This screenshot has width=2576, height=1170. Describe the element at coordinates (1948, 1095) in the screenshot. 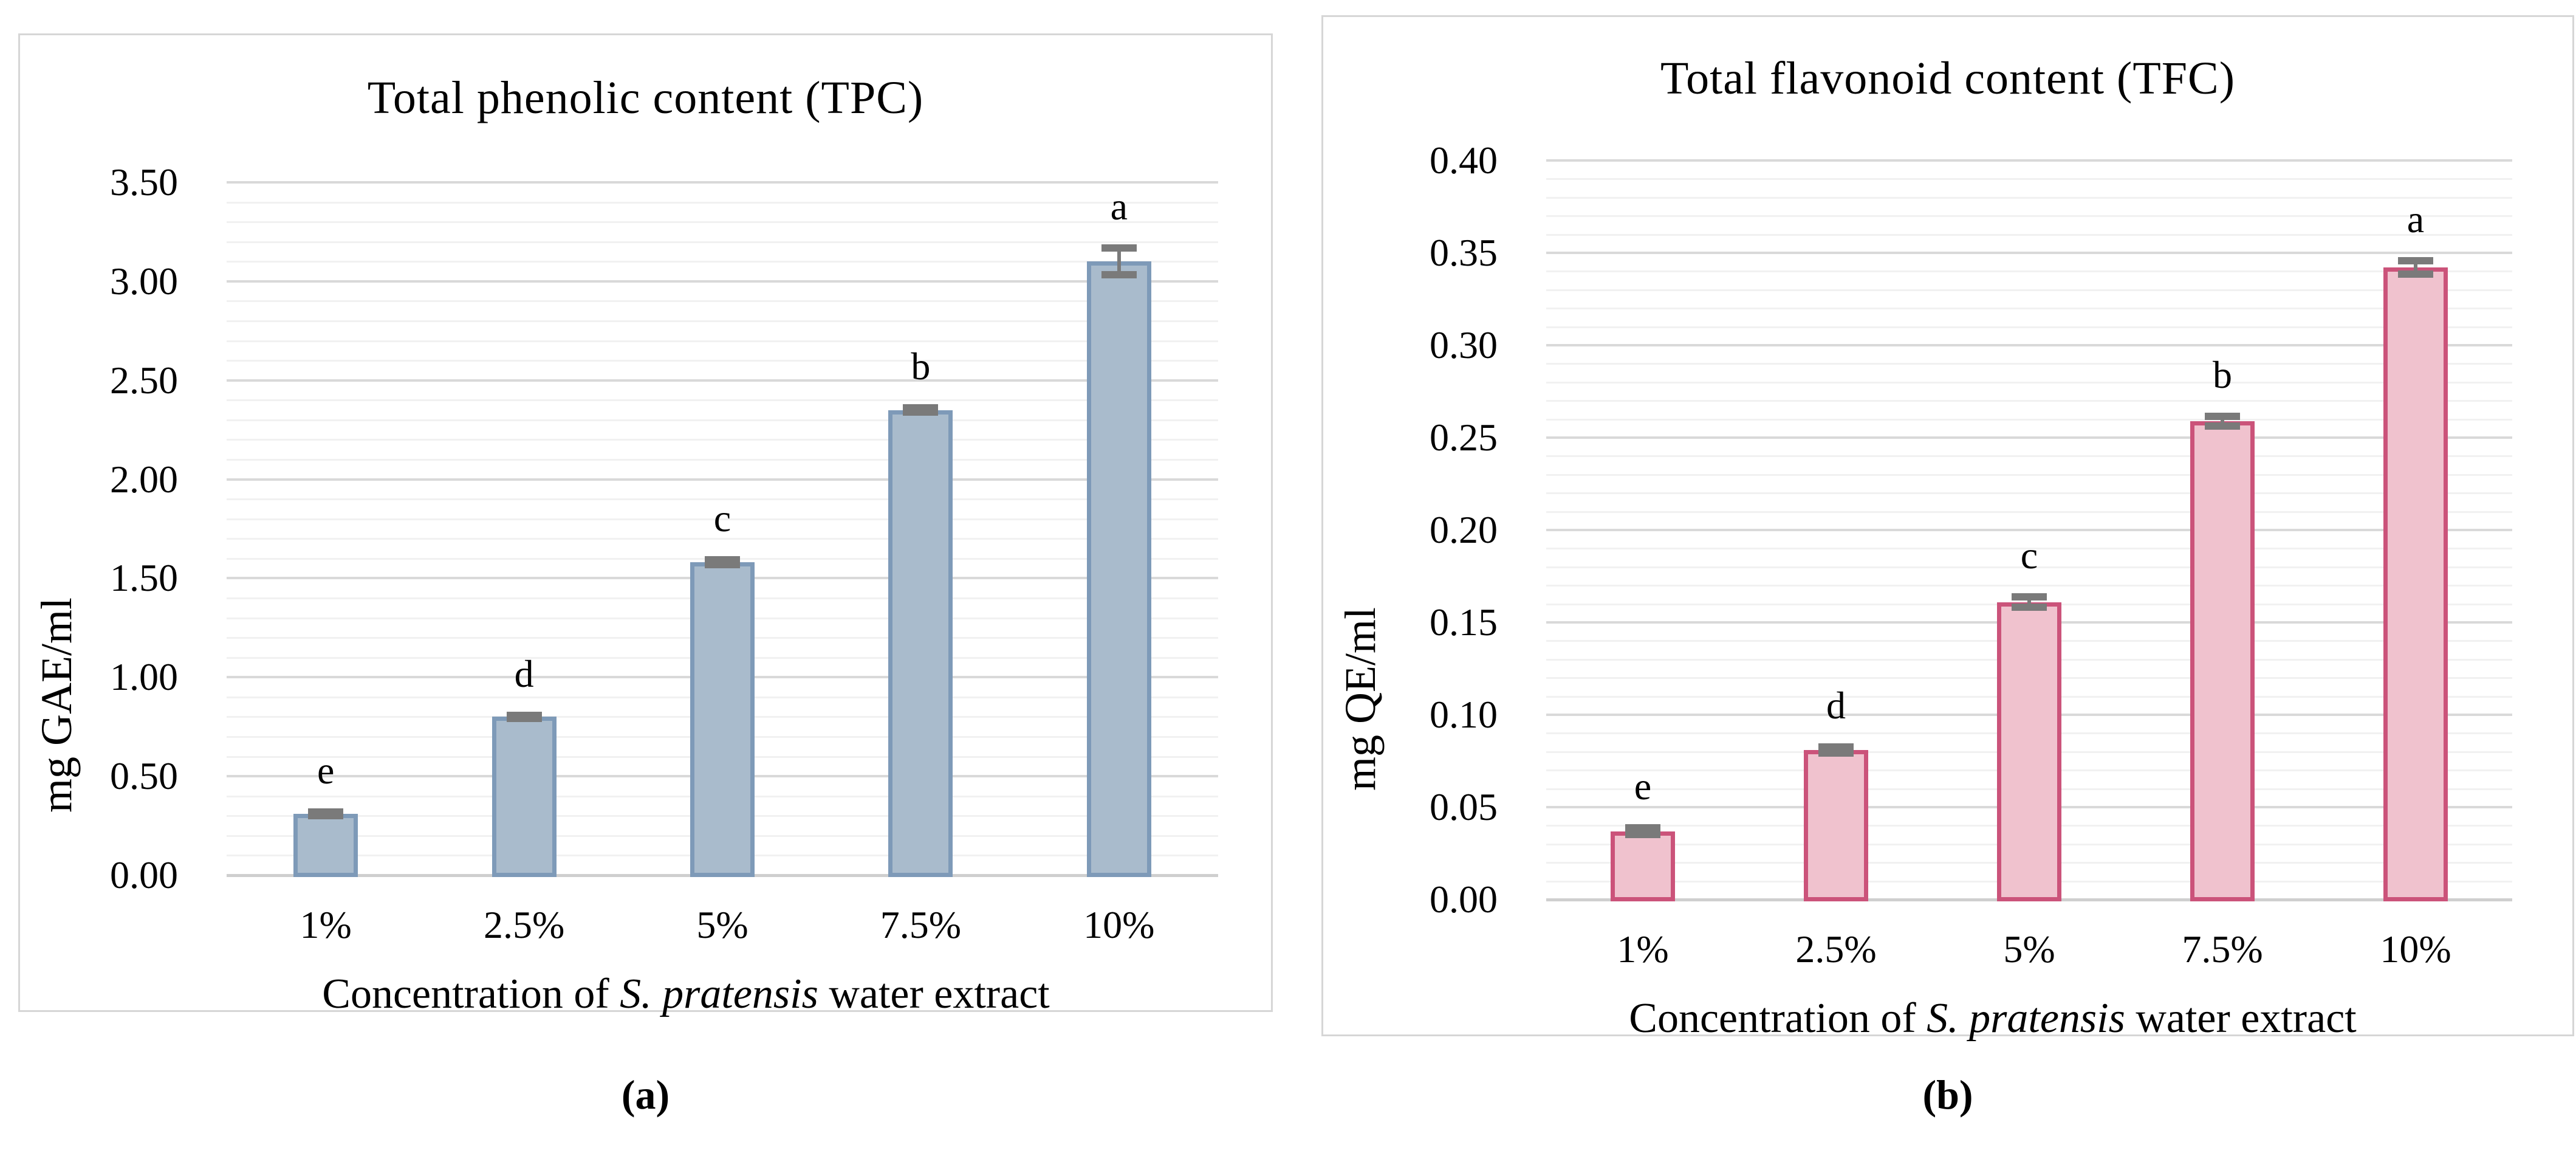

I see `subfigure-caption-b: (b)` at that location.